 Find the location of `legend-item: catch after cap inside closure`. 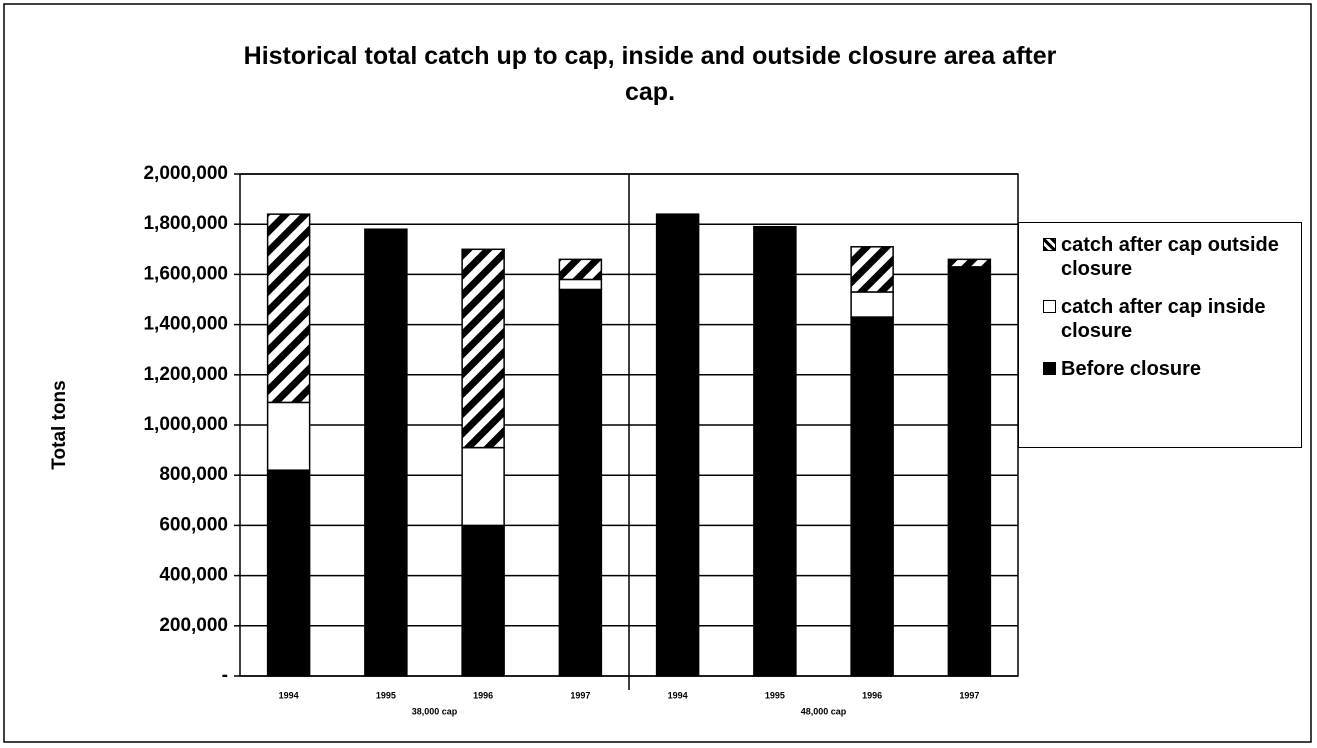

legend-item: catch after cap inside closure is located at coordinates (1168, 319).